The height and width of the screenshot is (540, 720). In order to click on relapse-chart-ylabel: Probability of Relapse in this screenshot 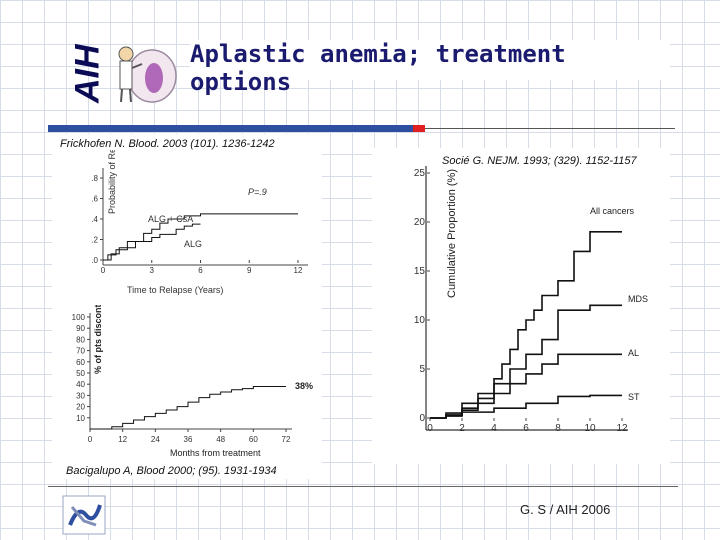, I will do `click(112, 182)`.